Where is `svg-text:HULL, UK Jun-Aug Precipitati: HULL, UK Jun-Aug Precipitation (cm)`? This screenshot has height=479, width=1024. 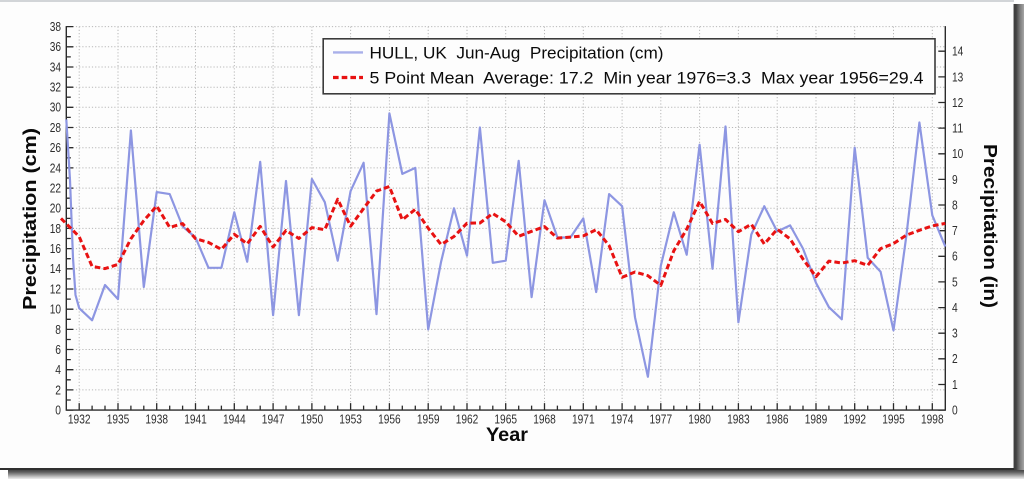
svg-text:HULL, UK Jun-Aug Precipitati: HULL, UK Jun-Aug Precipitation (cm) is located at coordinates (517, 53).